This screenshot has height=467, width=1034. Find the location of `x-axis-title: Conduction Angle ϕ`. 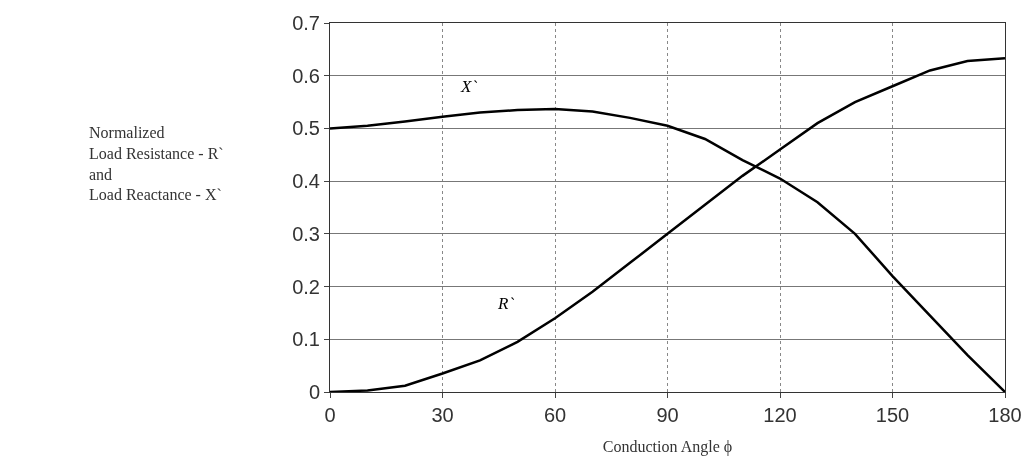

x-axis-title: Conduction Angle ϕ is located at coordinates (667, 446).